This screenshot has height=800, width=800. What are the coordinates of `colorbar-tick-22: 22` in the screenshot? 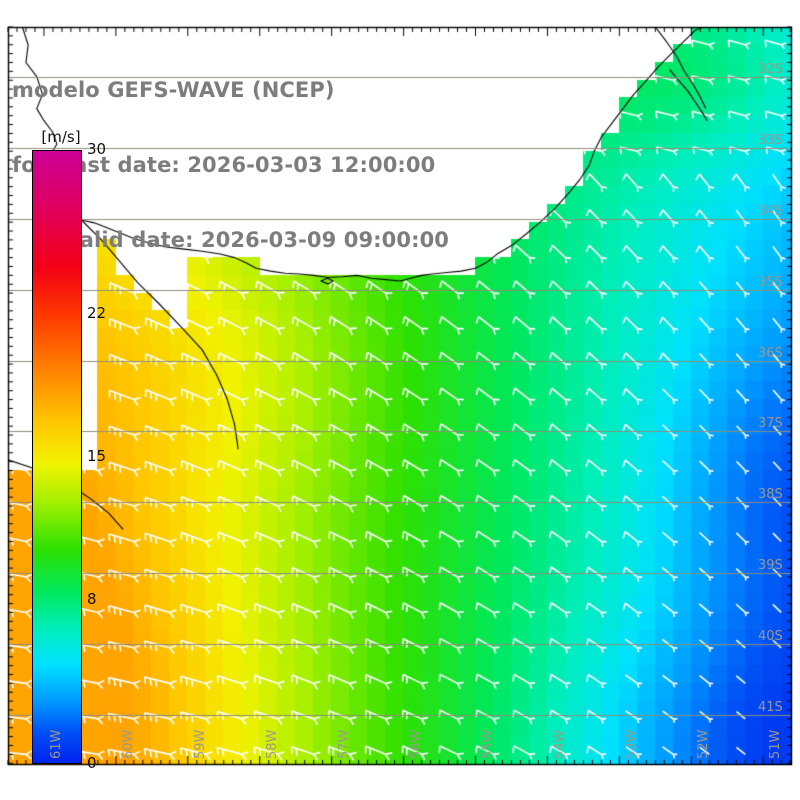 It's located at (97, 312).